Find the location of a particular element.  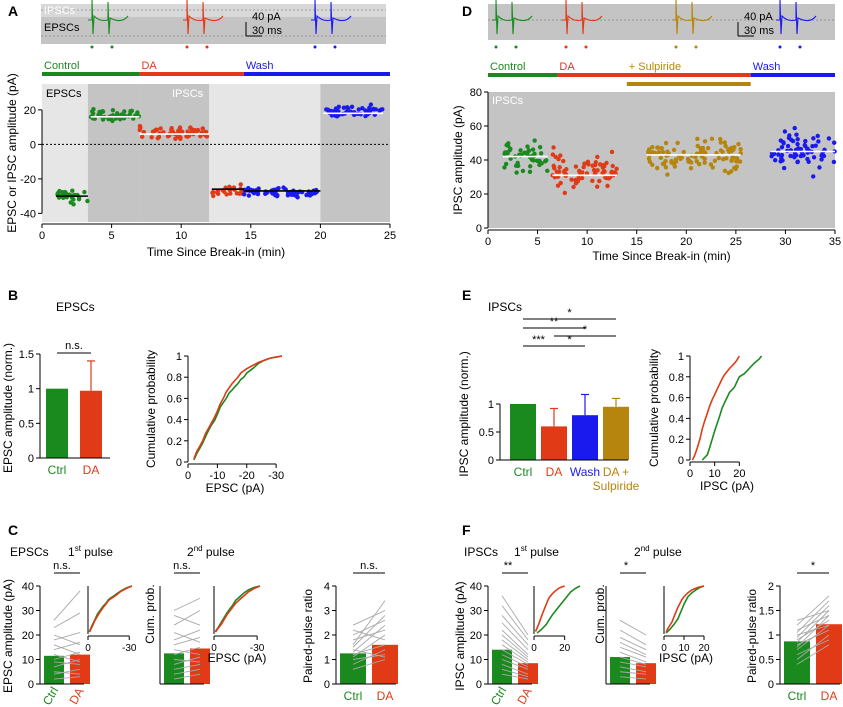

E-x-tick-label: 20 is located at coordinates (739, 474).